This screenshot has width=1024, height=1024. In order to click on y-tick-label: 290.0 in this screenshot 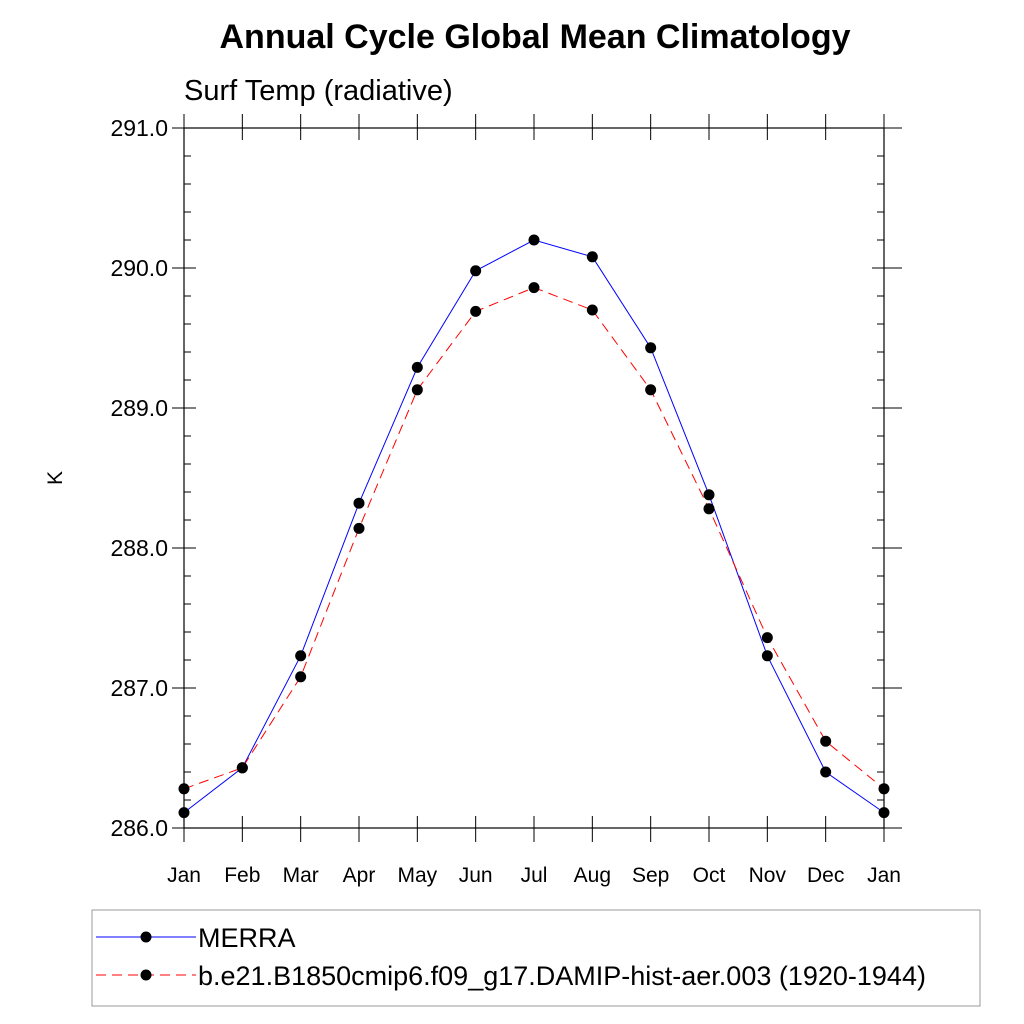, I will do `click(139, 268)`.